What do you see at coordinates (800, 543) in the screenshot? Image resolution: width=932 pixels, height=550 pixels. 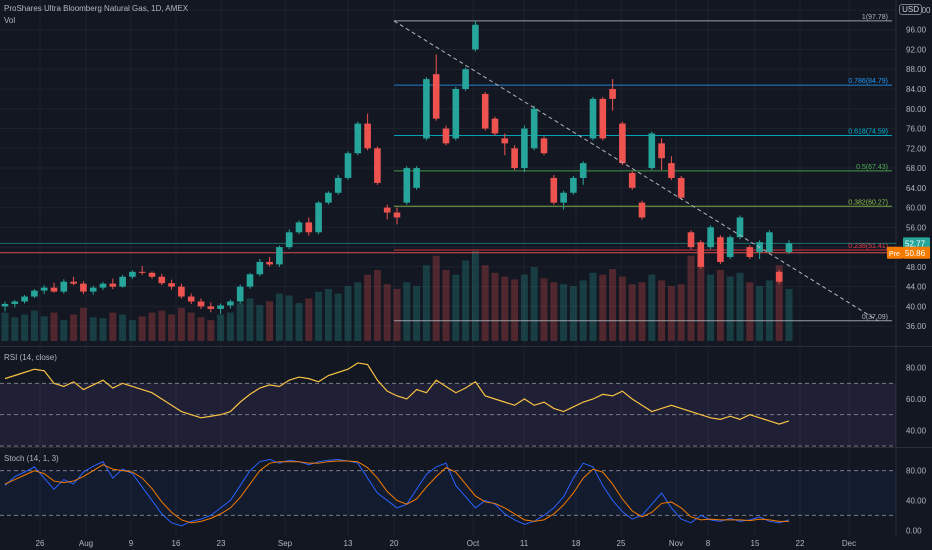 I see `x-tick-label: 22` at bounding box center [800, 543].